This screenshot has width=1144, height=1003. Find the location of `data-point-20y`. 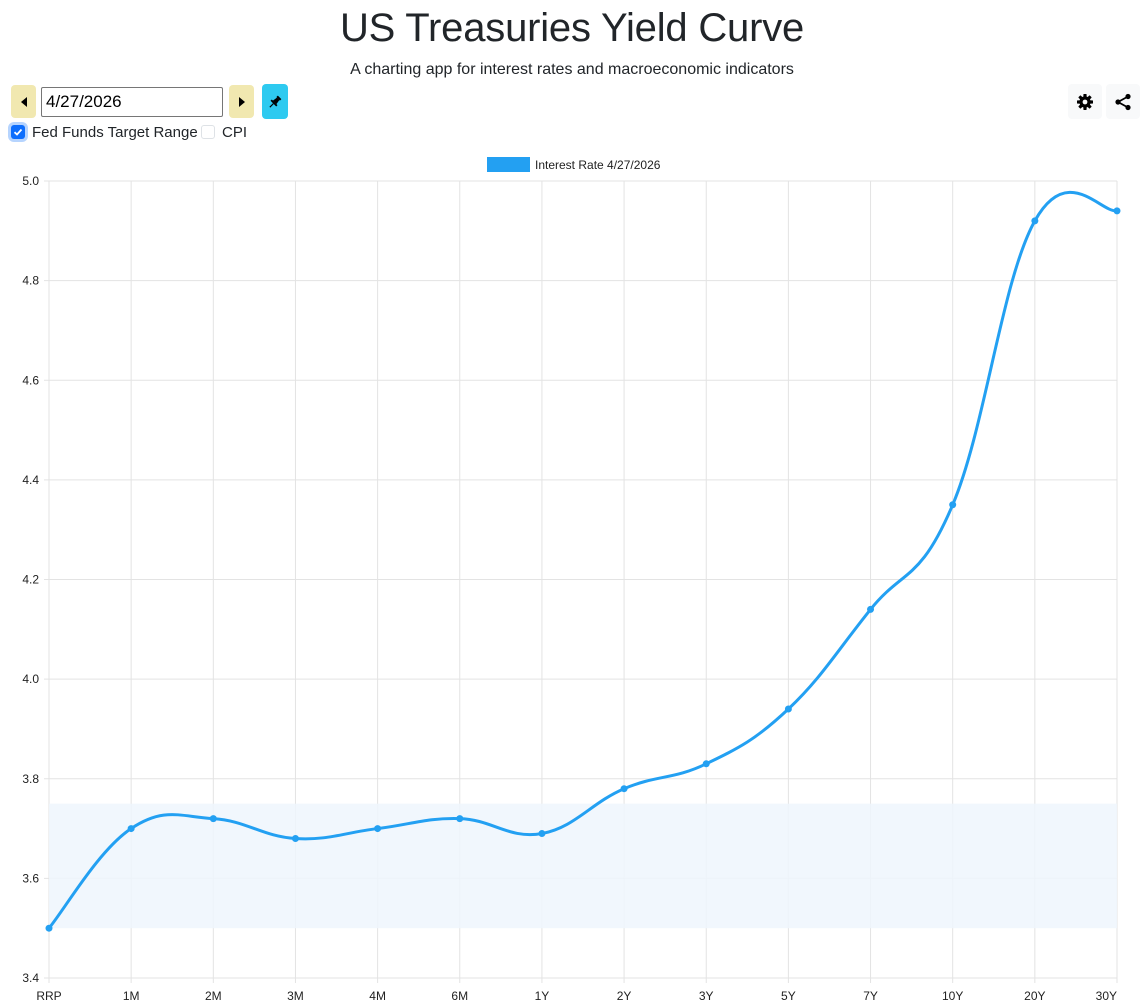

data-point-20y is located at coordinates (1035, 221).